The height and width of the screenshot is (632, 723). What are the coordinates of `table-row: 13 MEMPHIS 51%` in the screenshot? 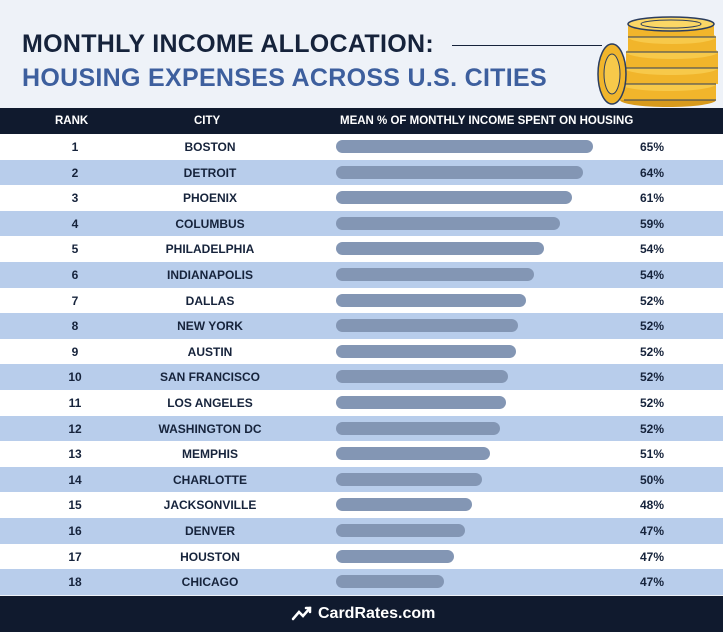 It's located at (361, 454).